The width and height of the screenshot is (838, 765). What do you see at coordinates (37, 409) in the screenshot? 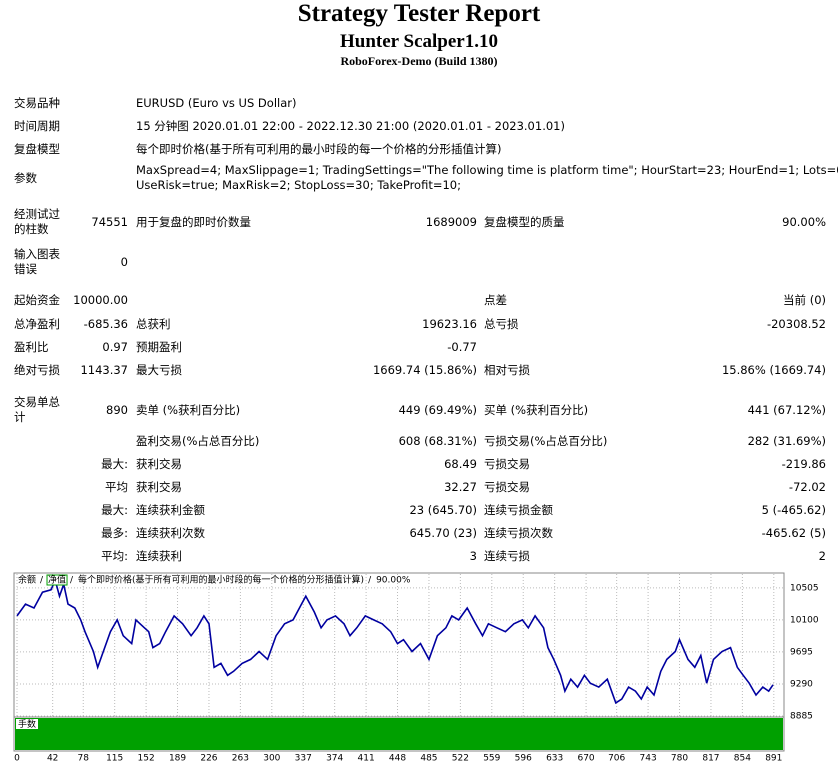
I see `stat-label: 交易单总计` at bounding box center [37, 409].